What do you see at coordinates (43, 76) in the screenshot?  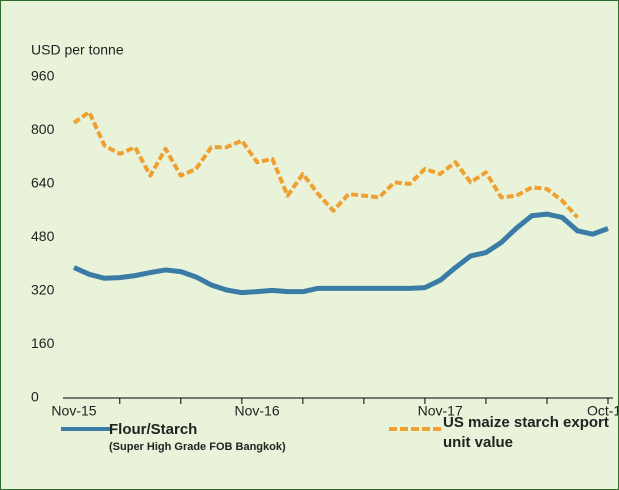 I see `y-tick-label: 960` at bounding box center [43, 76].